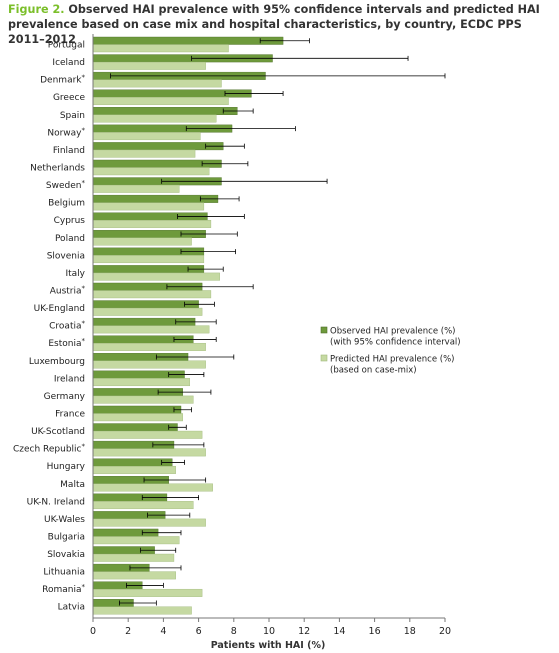 This screenshot has height=653, width=559. Describe the element at coordinates (68, 63) in the screenshot. I see `category-label: Iceland` at that location.